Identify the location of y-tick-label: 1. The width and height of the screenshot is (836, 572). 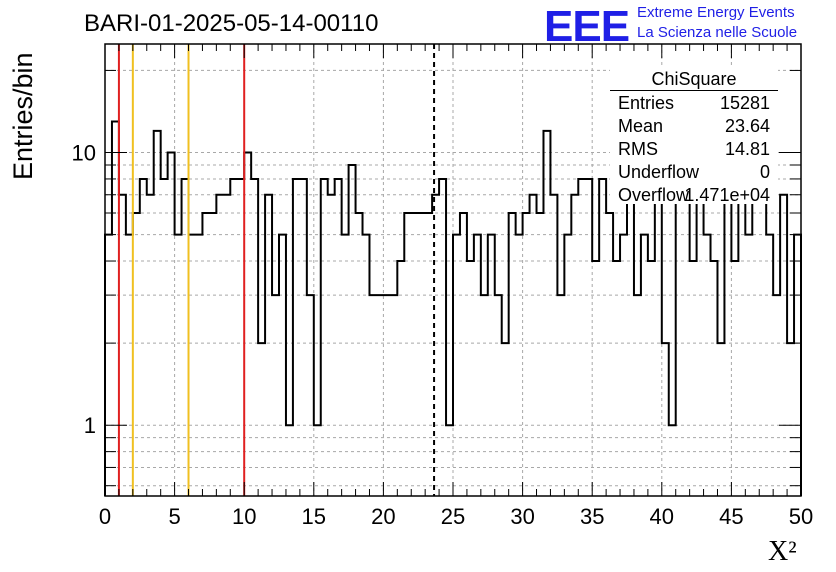
(90, 425).